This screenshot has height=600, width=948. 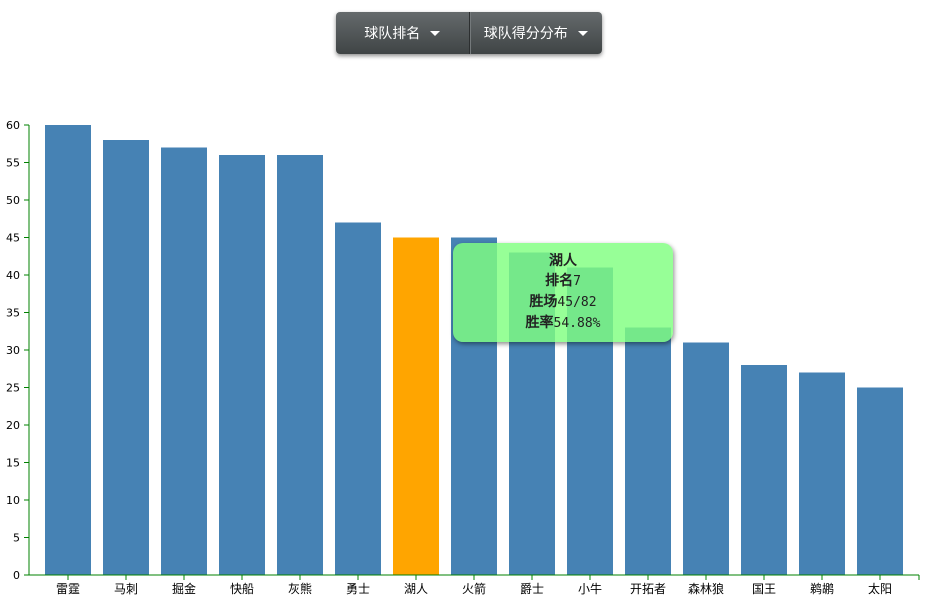 I want to click on x-tick-label-4: 灰熊, so click(x=300, y=588).